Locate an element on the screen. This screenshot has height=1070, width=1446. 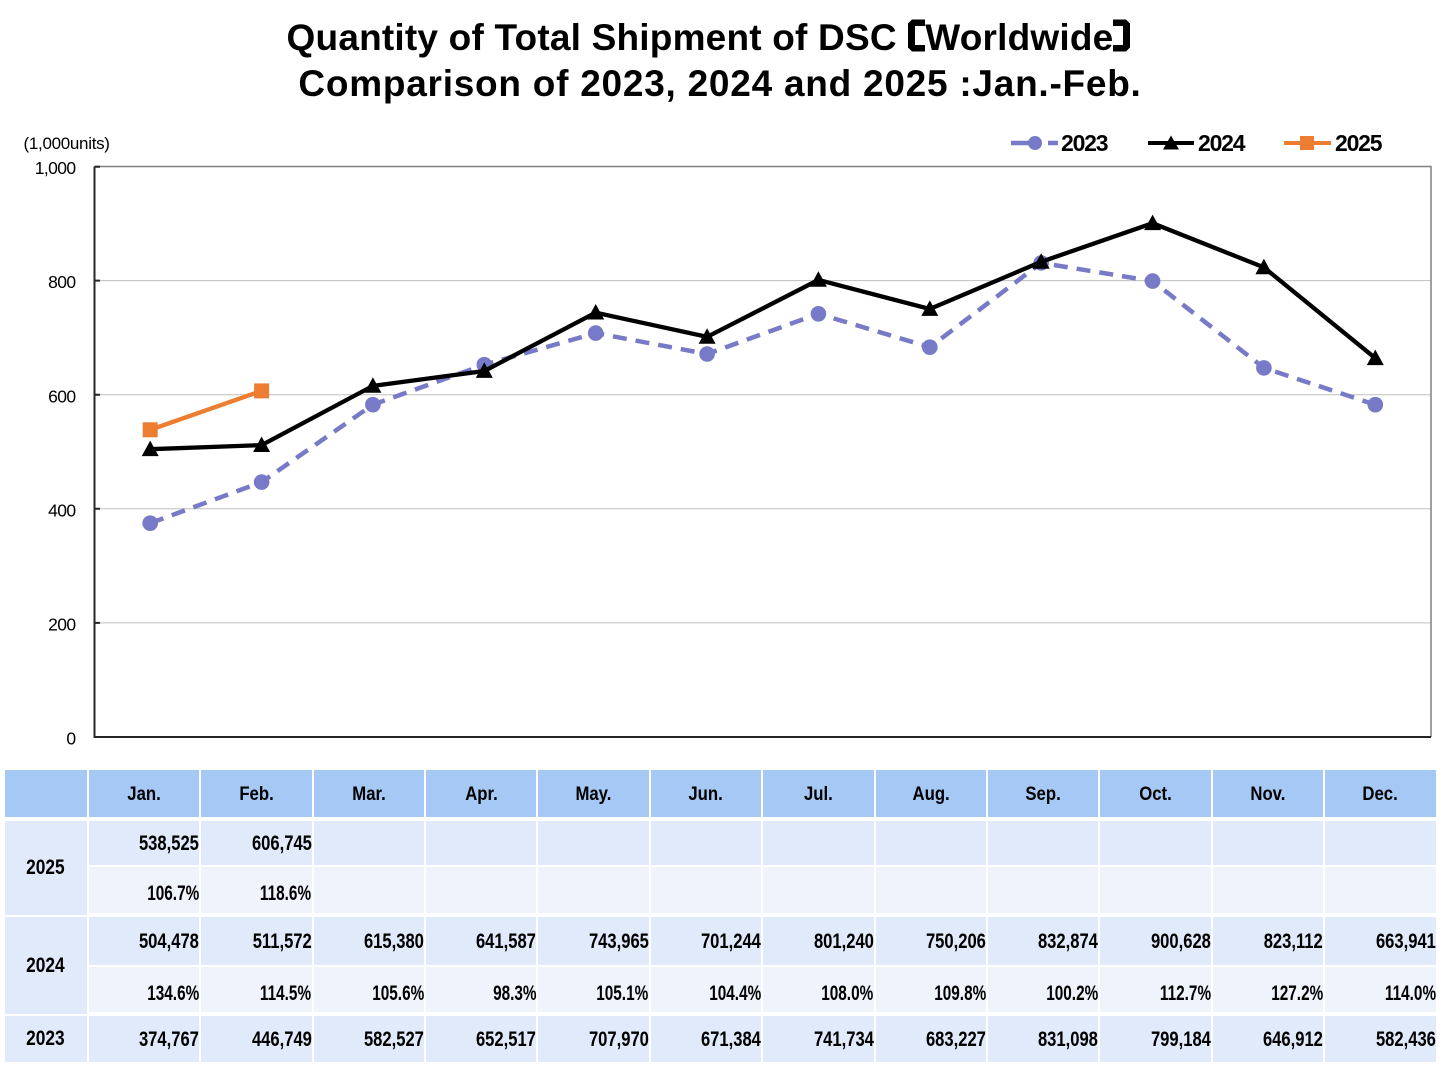
svg-text: 2023 is located at coordinates (1084, 143).